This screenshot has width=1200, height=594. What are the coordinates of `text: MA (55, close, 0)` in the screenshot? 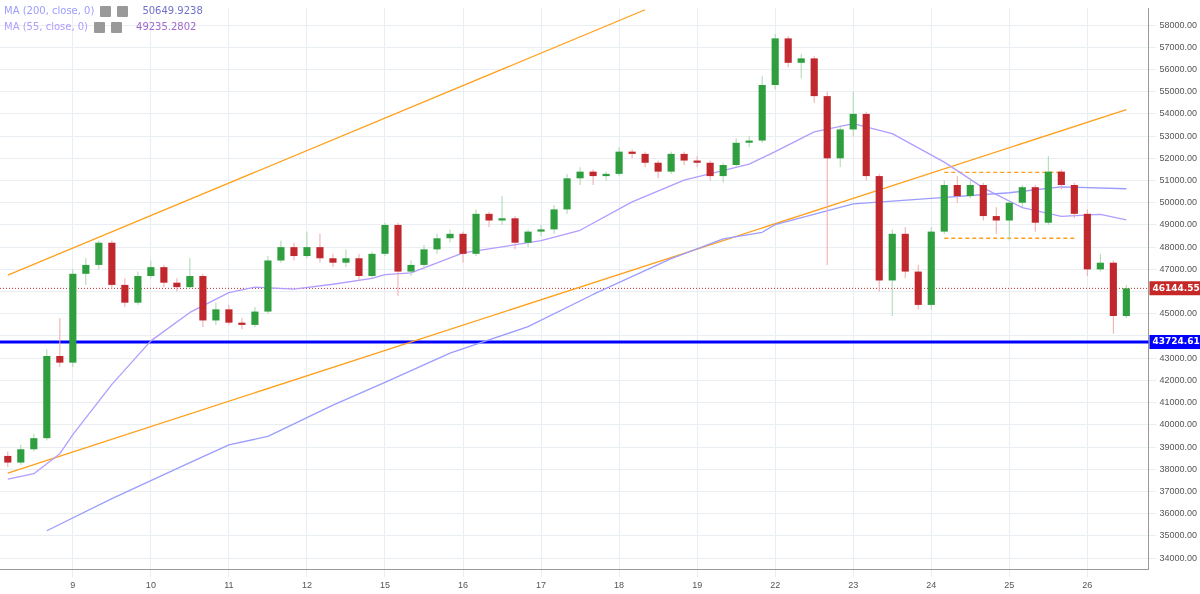 It's located at (46, 27).